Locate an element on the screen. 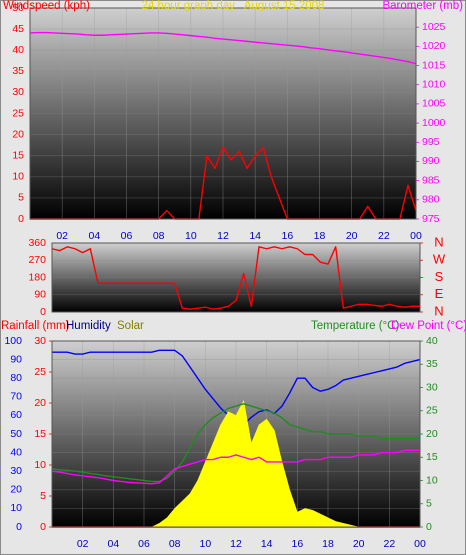 This screenshot has height=555, width=466. y2-tick-label: S is located at coordinates (439, 276).